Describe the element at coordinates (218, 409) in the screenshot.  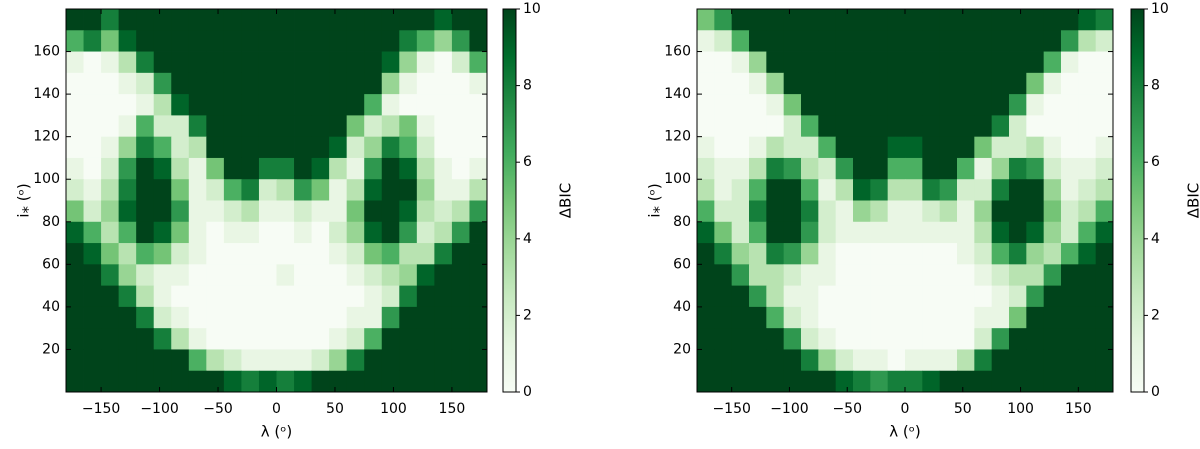
I see `x-tick-label: −50` at that location.